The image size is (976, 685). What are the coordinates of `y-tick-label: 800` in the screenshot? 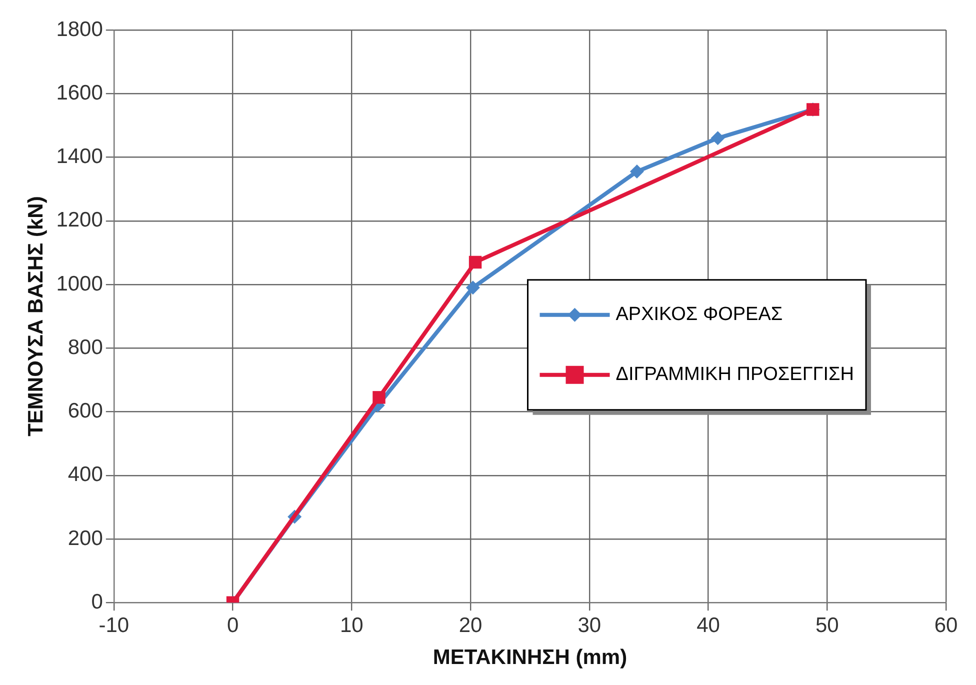 It's located at (85, 347).